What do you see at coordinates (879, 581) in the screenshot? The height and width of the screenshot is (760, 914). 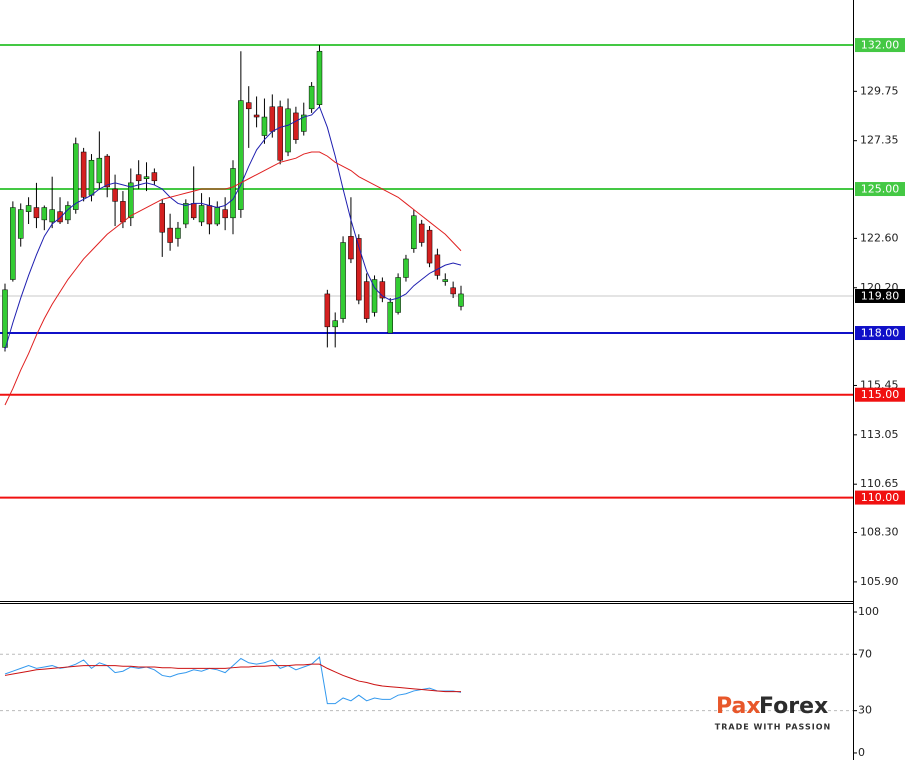 I see `y-tick-label: 105.90` at bounding box center [879, 581].